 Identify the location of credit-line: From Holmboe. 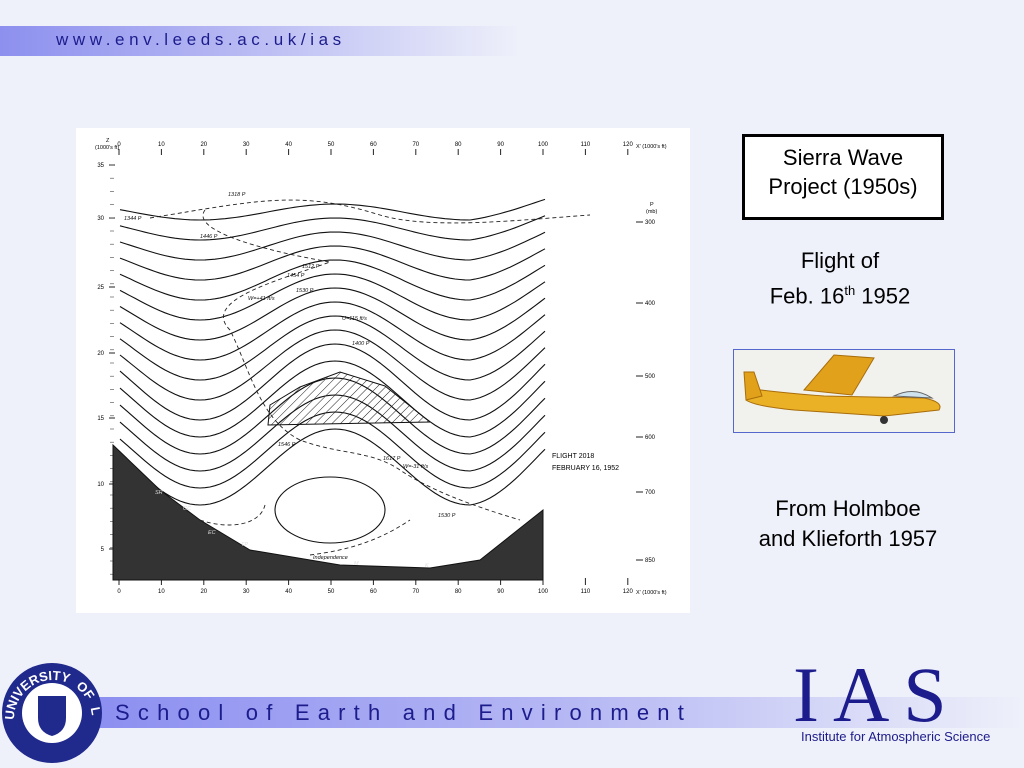
(848, 508).